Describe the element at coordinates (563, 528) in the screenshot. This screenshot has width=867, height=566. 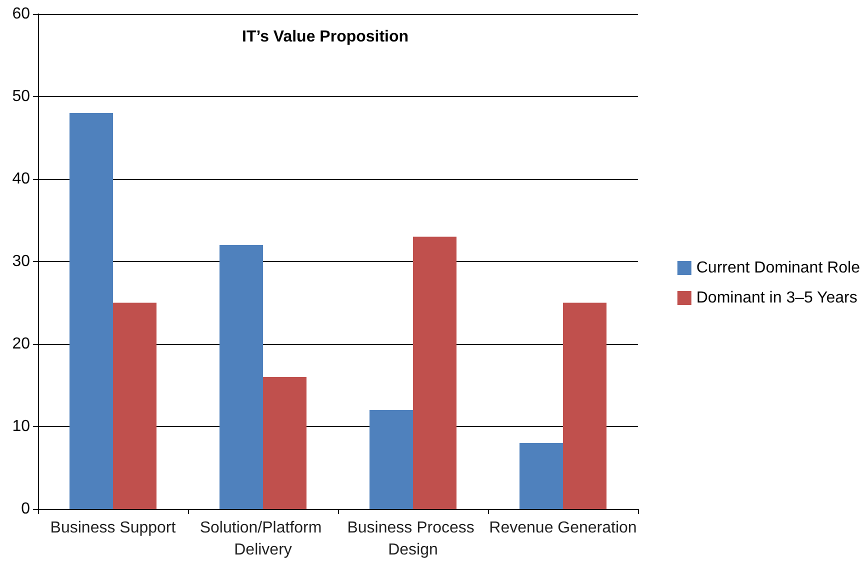
I see `x-tick-label: Revenue Generation` at that location.